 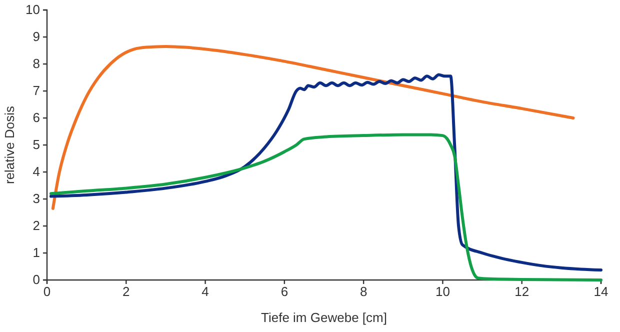 What do you see at coordinates (36, 118) in the screenshot?
I see `y-tick-label: 6` at bounding box center [36, 118].